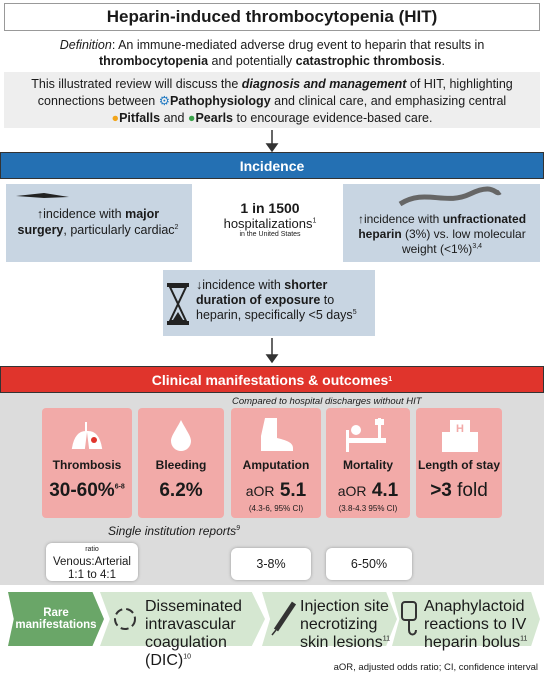 The height and width of the screenshot is (680, 544). What do you see at coordinates (56, 619) in the screenshot?
I see `rare-label: Rare manifestations` at bounding box center [56, 619].